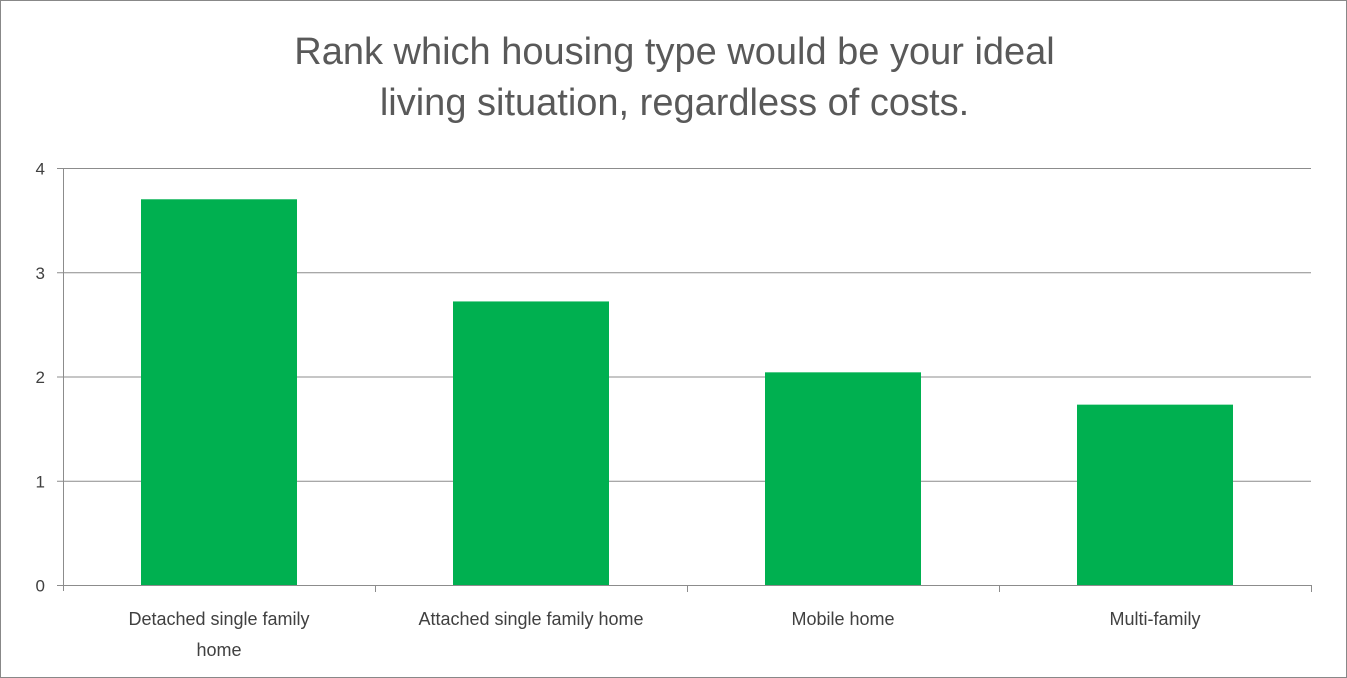 This screenshot has height=678, width=1347. I want to click on y-tick-label: 1, so click(40, 481).